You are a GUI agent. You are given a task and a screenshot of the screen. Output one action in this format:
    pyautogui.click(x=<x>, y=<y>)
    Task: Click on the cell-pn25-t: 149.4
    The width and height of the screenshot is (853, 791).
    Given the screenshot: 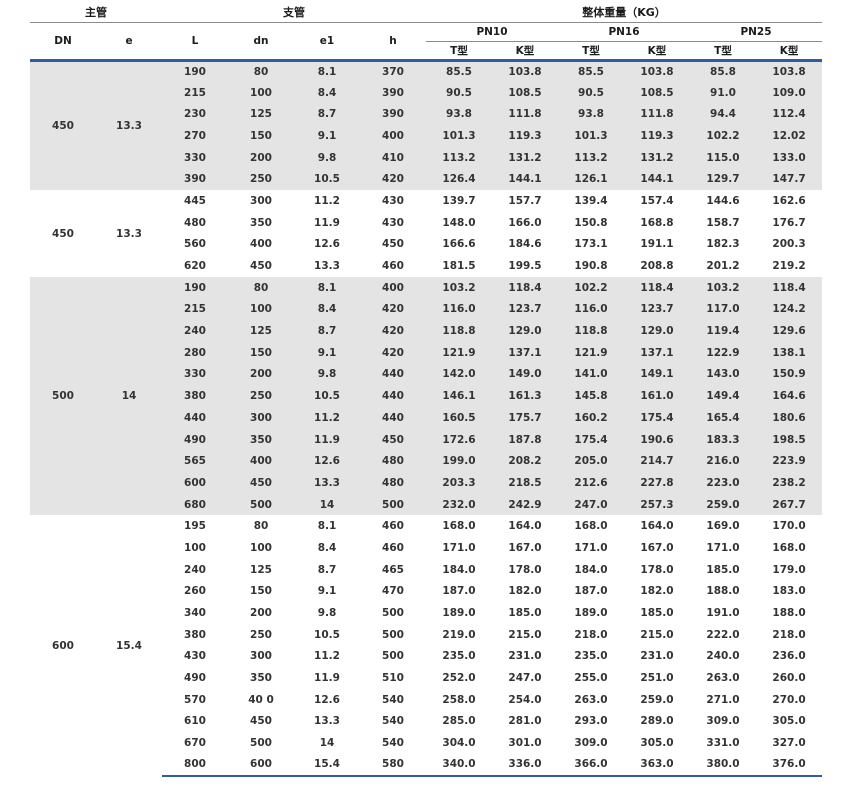 What is the action you would take?
    pyautogui.click(x=723, y=396)
    